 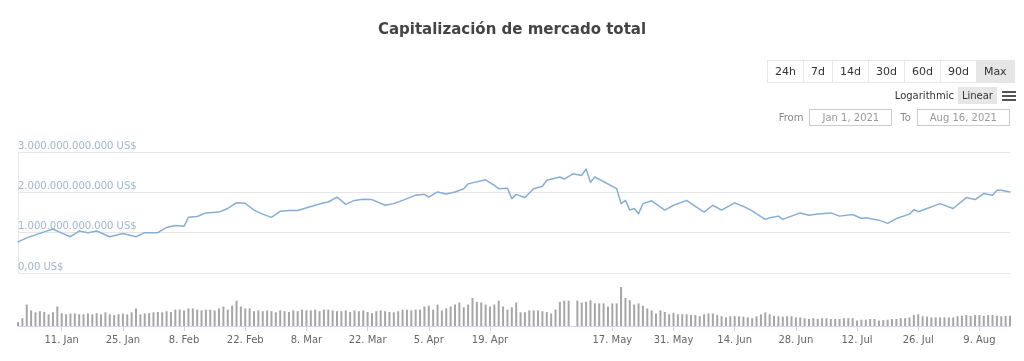 I want to click on text: 24h, so click(x=785, y=71).